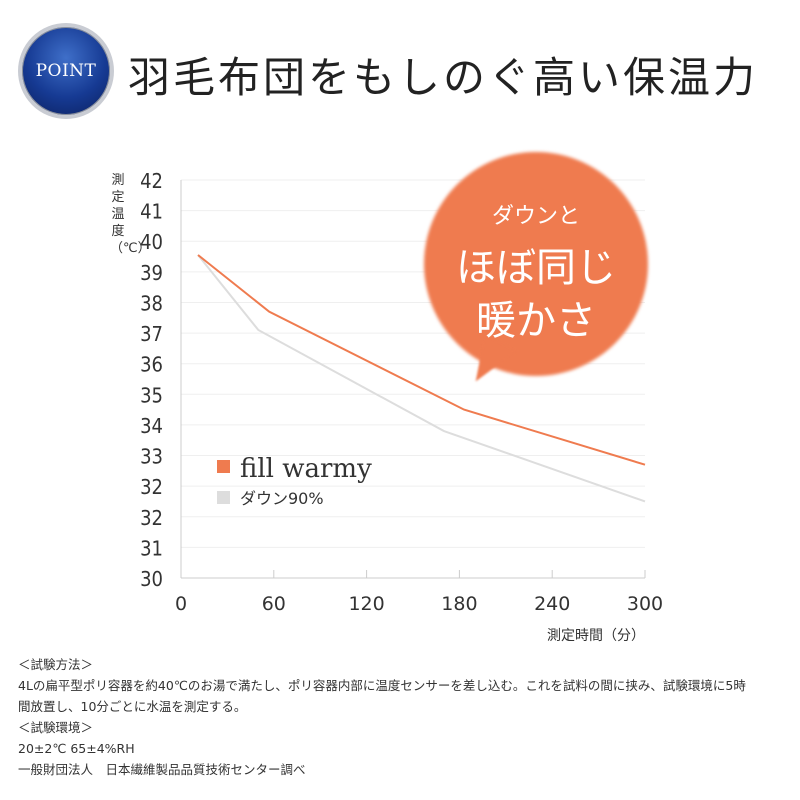  What do you see at coordinates (181, 604) in the screenshot?
I see `x-tick-label: 0` at bounding box center [181, 604].